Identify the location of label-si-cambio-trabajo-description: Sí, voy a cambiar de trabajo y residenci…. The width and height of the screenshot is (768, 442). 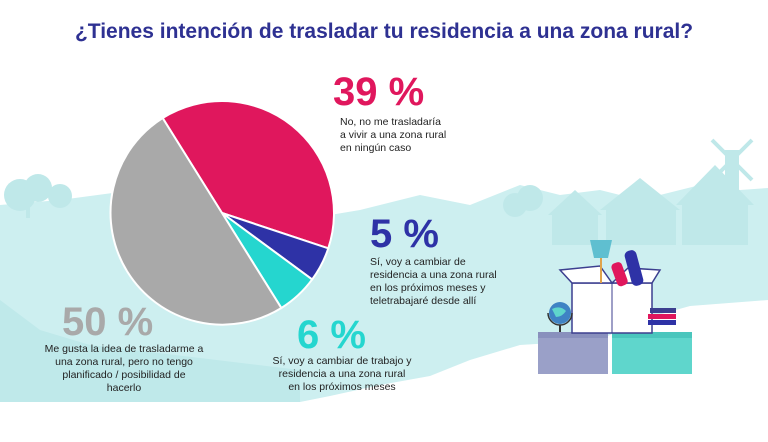
(342, 374).